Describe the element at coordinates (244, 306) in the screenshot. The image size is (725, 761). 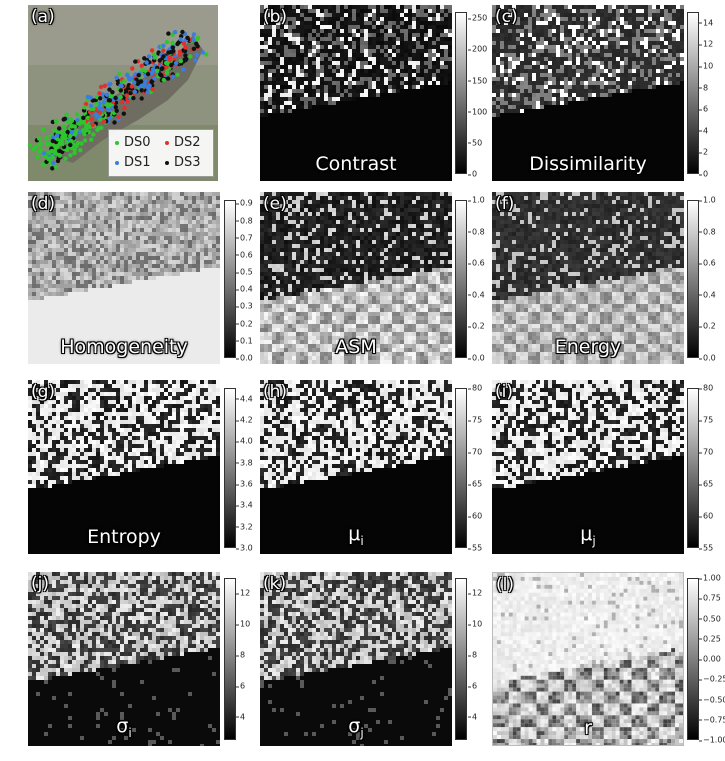
I see `colorbar-tick-label: 0.3` at that location.